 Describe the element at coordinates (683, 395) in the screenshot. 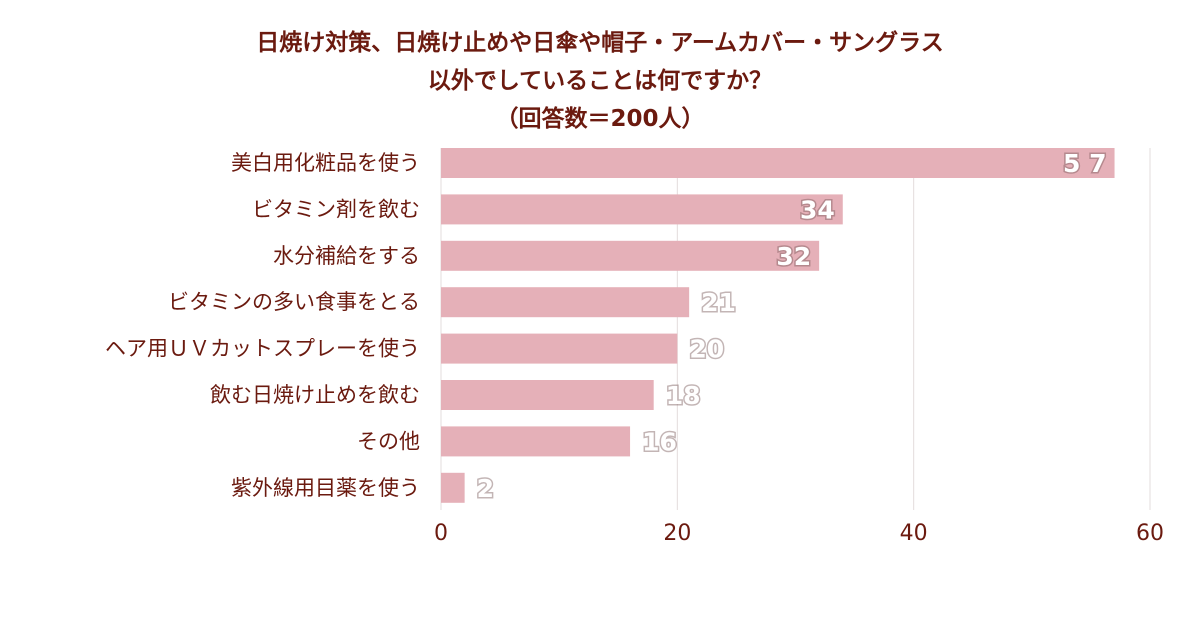

I see `data-label: 18` at that location.